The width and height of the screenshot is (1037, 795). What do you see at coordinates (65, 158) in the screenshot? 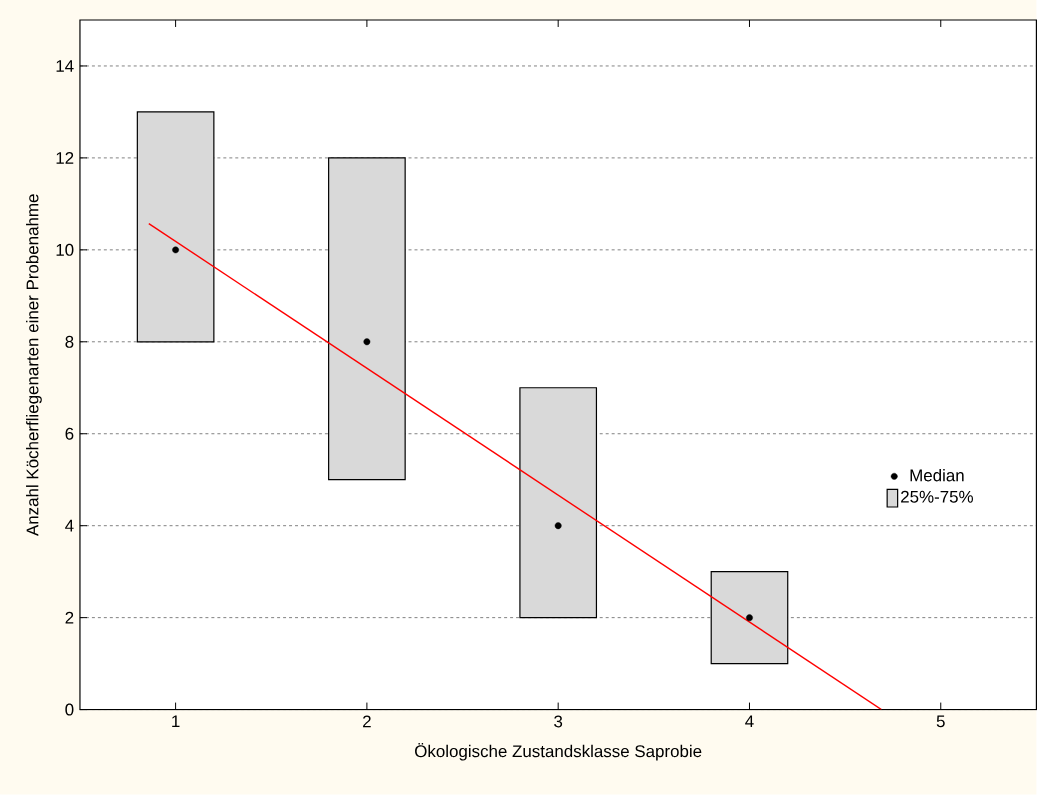
I see `y-tick-label: 12` at bounding box center [65, 158].